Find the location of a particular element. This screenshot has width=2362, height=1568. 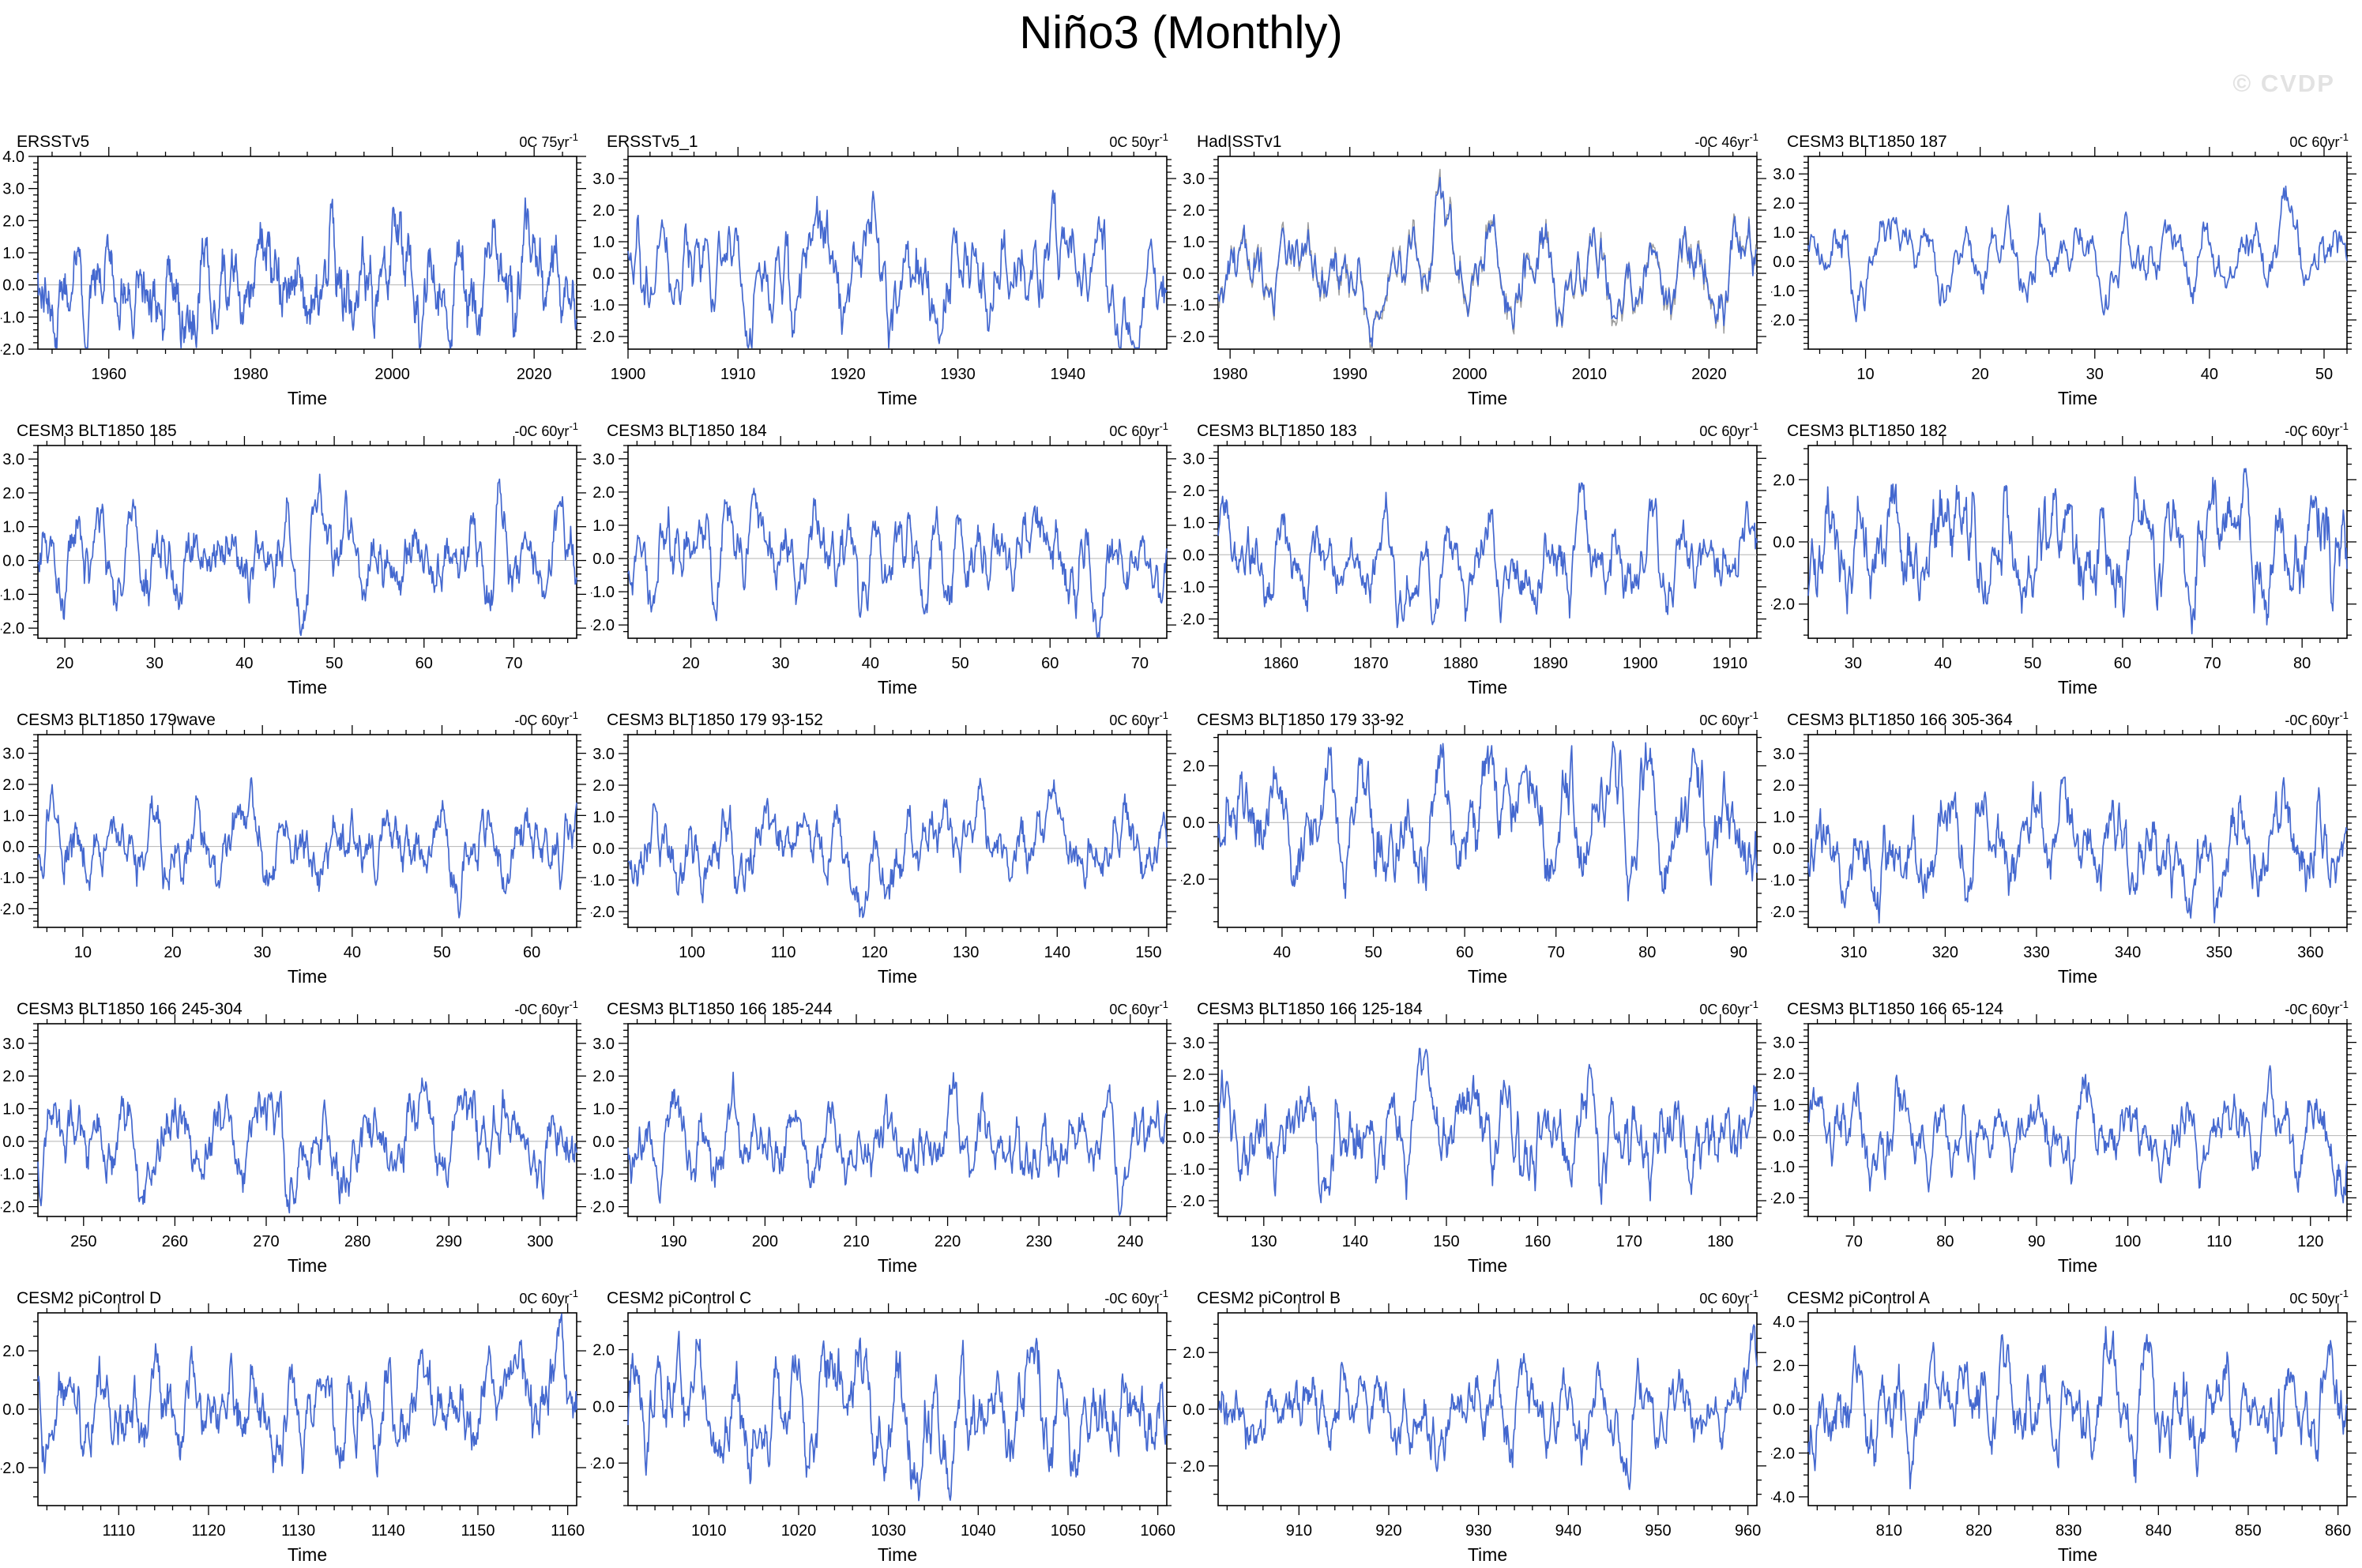

trend-label: -0C 60yr-1 is located at coordinates (2317, 429).